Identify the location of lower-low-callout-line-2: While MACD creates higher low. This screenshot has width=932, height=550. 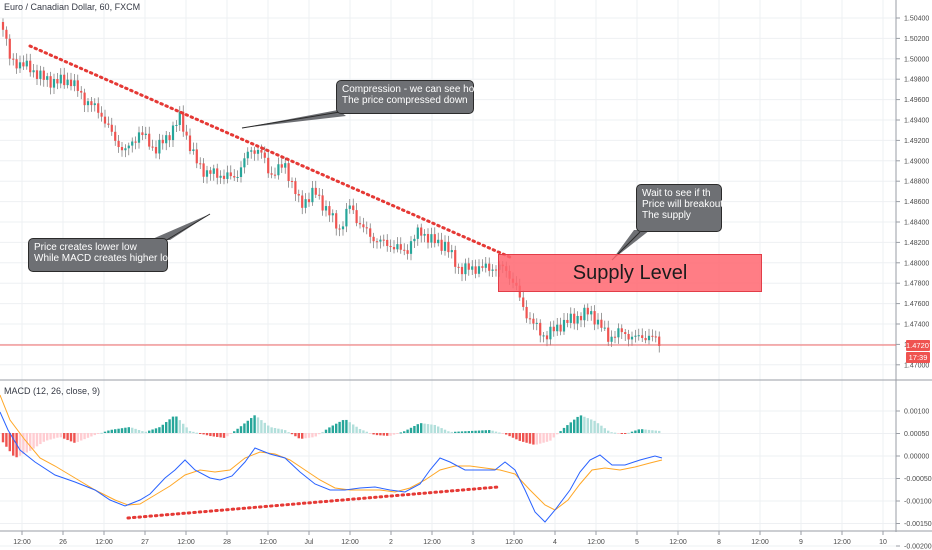
(105, 258).